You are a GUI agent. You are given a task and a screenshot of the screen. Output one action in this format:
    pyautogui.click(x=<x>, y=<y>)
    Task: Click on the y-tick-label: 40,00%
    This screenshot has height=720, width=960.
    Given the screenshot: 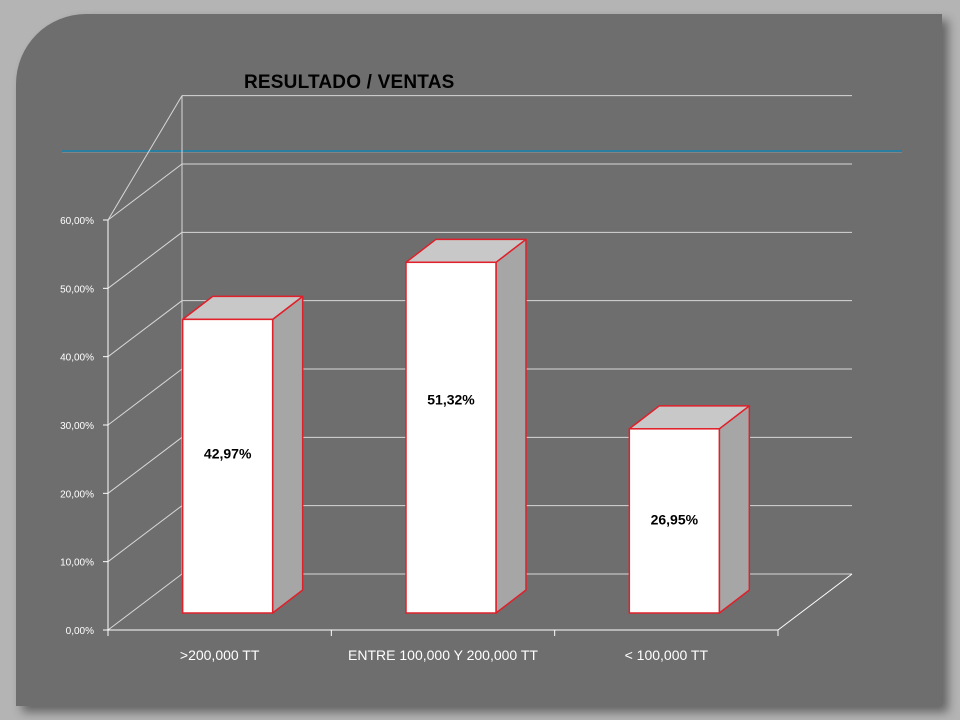 What is the action you would take?
    pyautogui.click(x=77, y=358)
    